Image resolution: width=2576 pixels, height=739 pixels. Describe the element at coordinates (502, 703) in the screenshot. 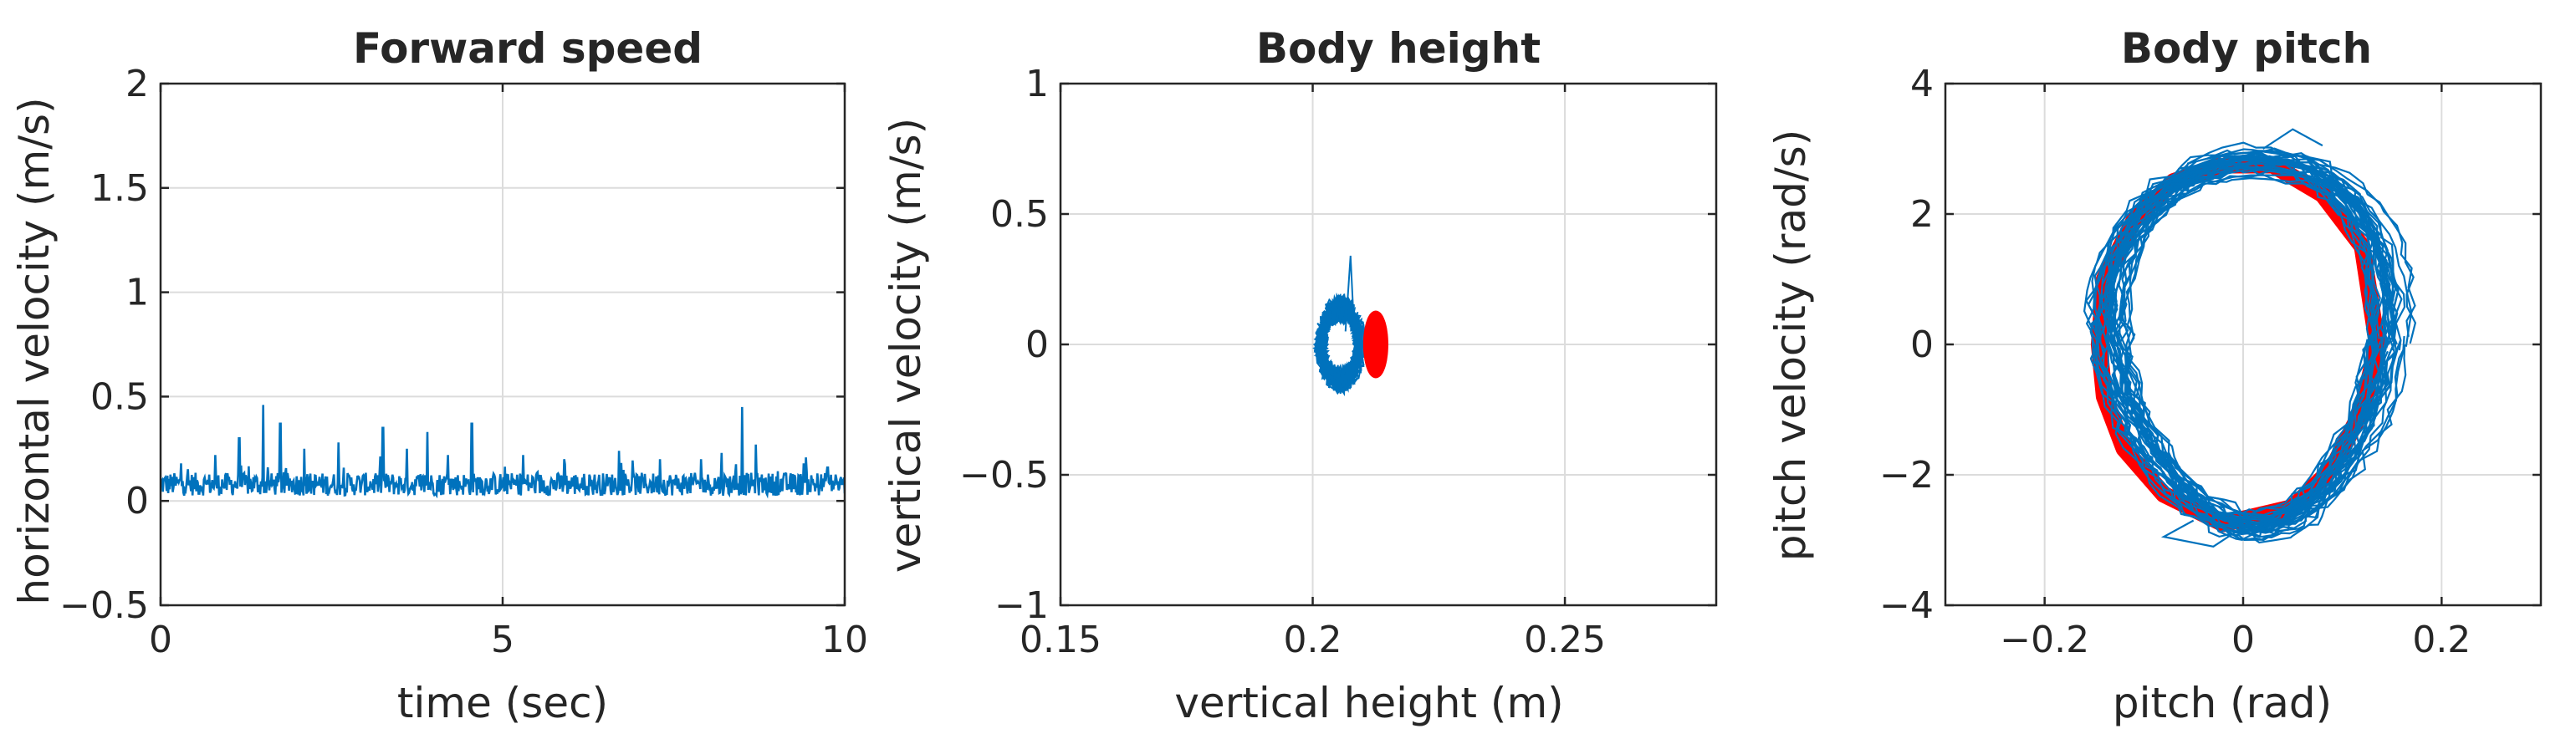

I see `x-axis-label: time (sec)` at that location.